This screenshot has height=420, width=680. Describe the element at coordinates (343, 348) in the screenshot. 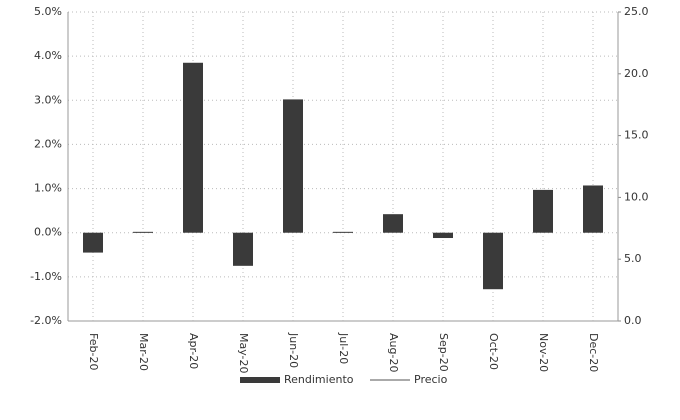

I see `x-tick-label: Jul-20` at that location.